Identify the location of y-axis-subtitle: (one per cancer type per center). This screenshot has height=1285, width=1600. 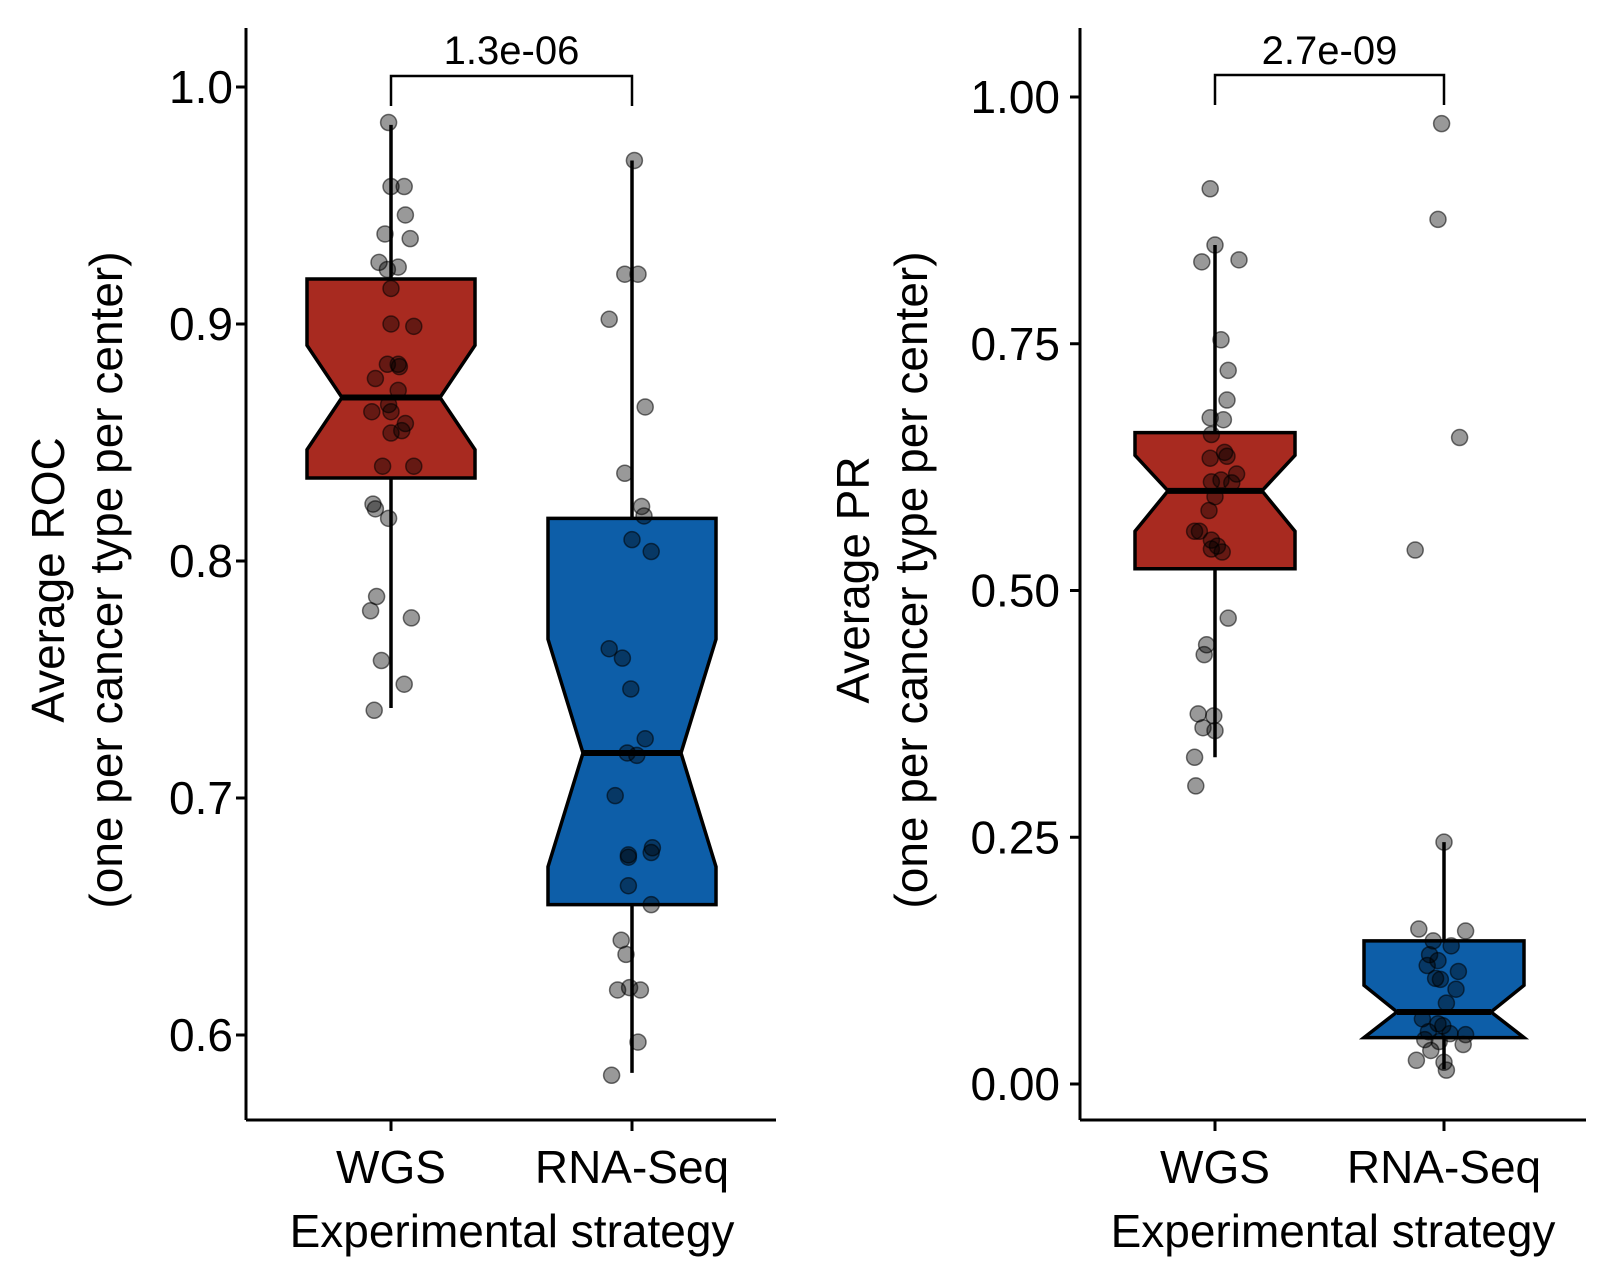
(911, 579).